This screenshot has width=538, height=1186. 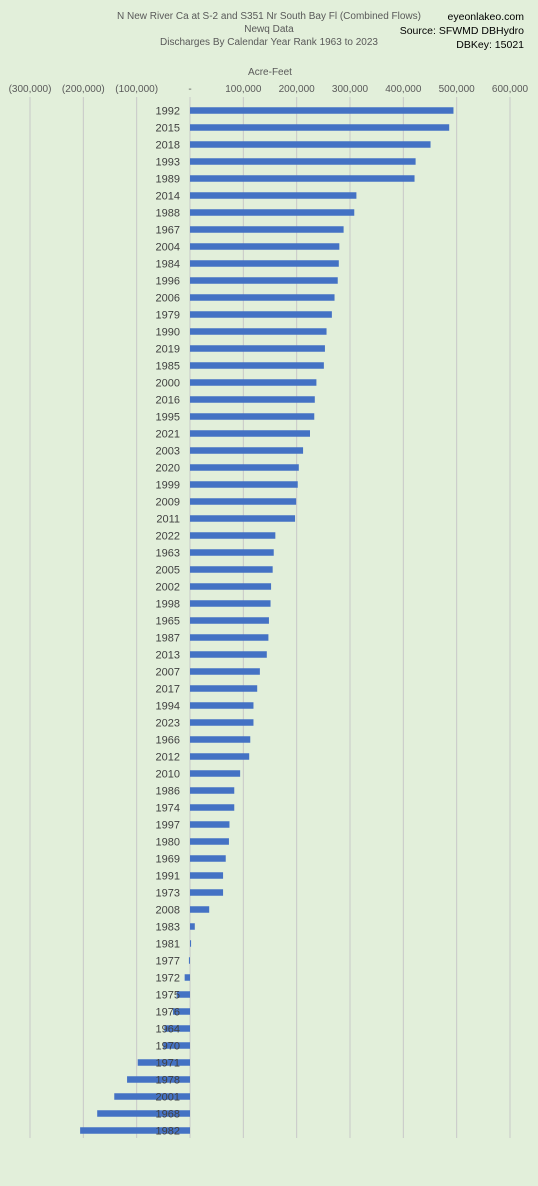 I want to click on category-label: 2000, so click(x=168, y=384).